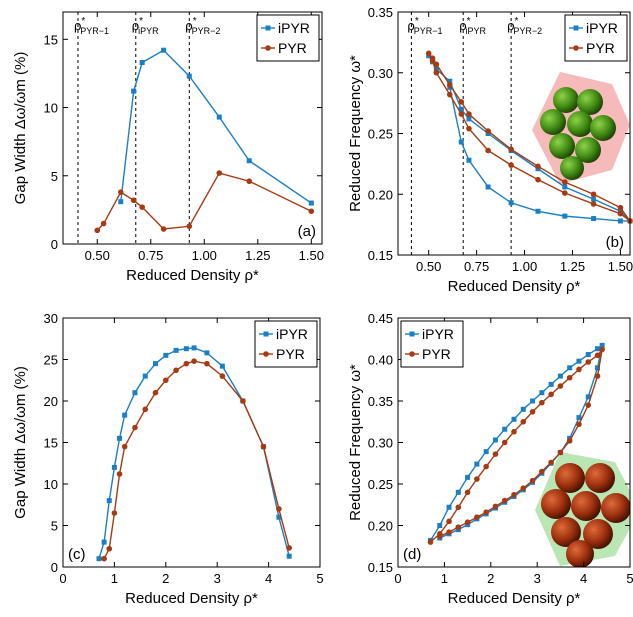  What do you see at coordinates (307, 231) in the screenshot?
I see `panel-label: (a)` at bounding box center [307, 231].